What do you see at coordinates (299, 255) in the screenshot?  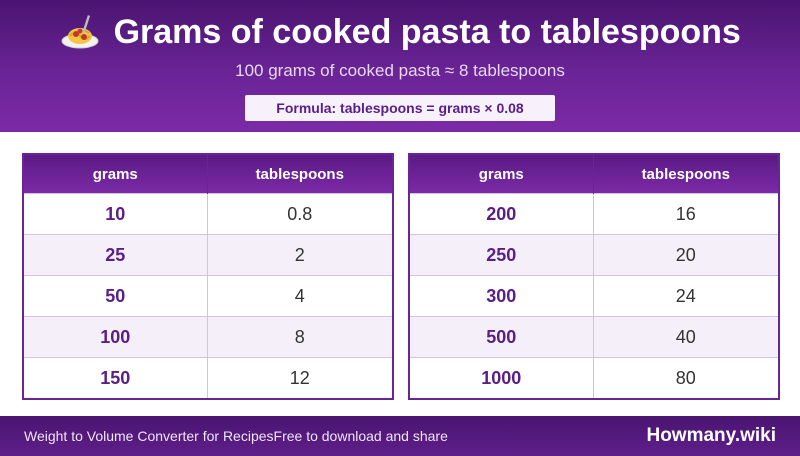 I see `tablespoons-cell: 2` at bounding box center [299, 255].